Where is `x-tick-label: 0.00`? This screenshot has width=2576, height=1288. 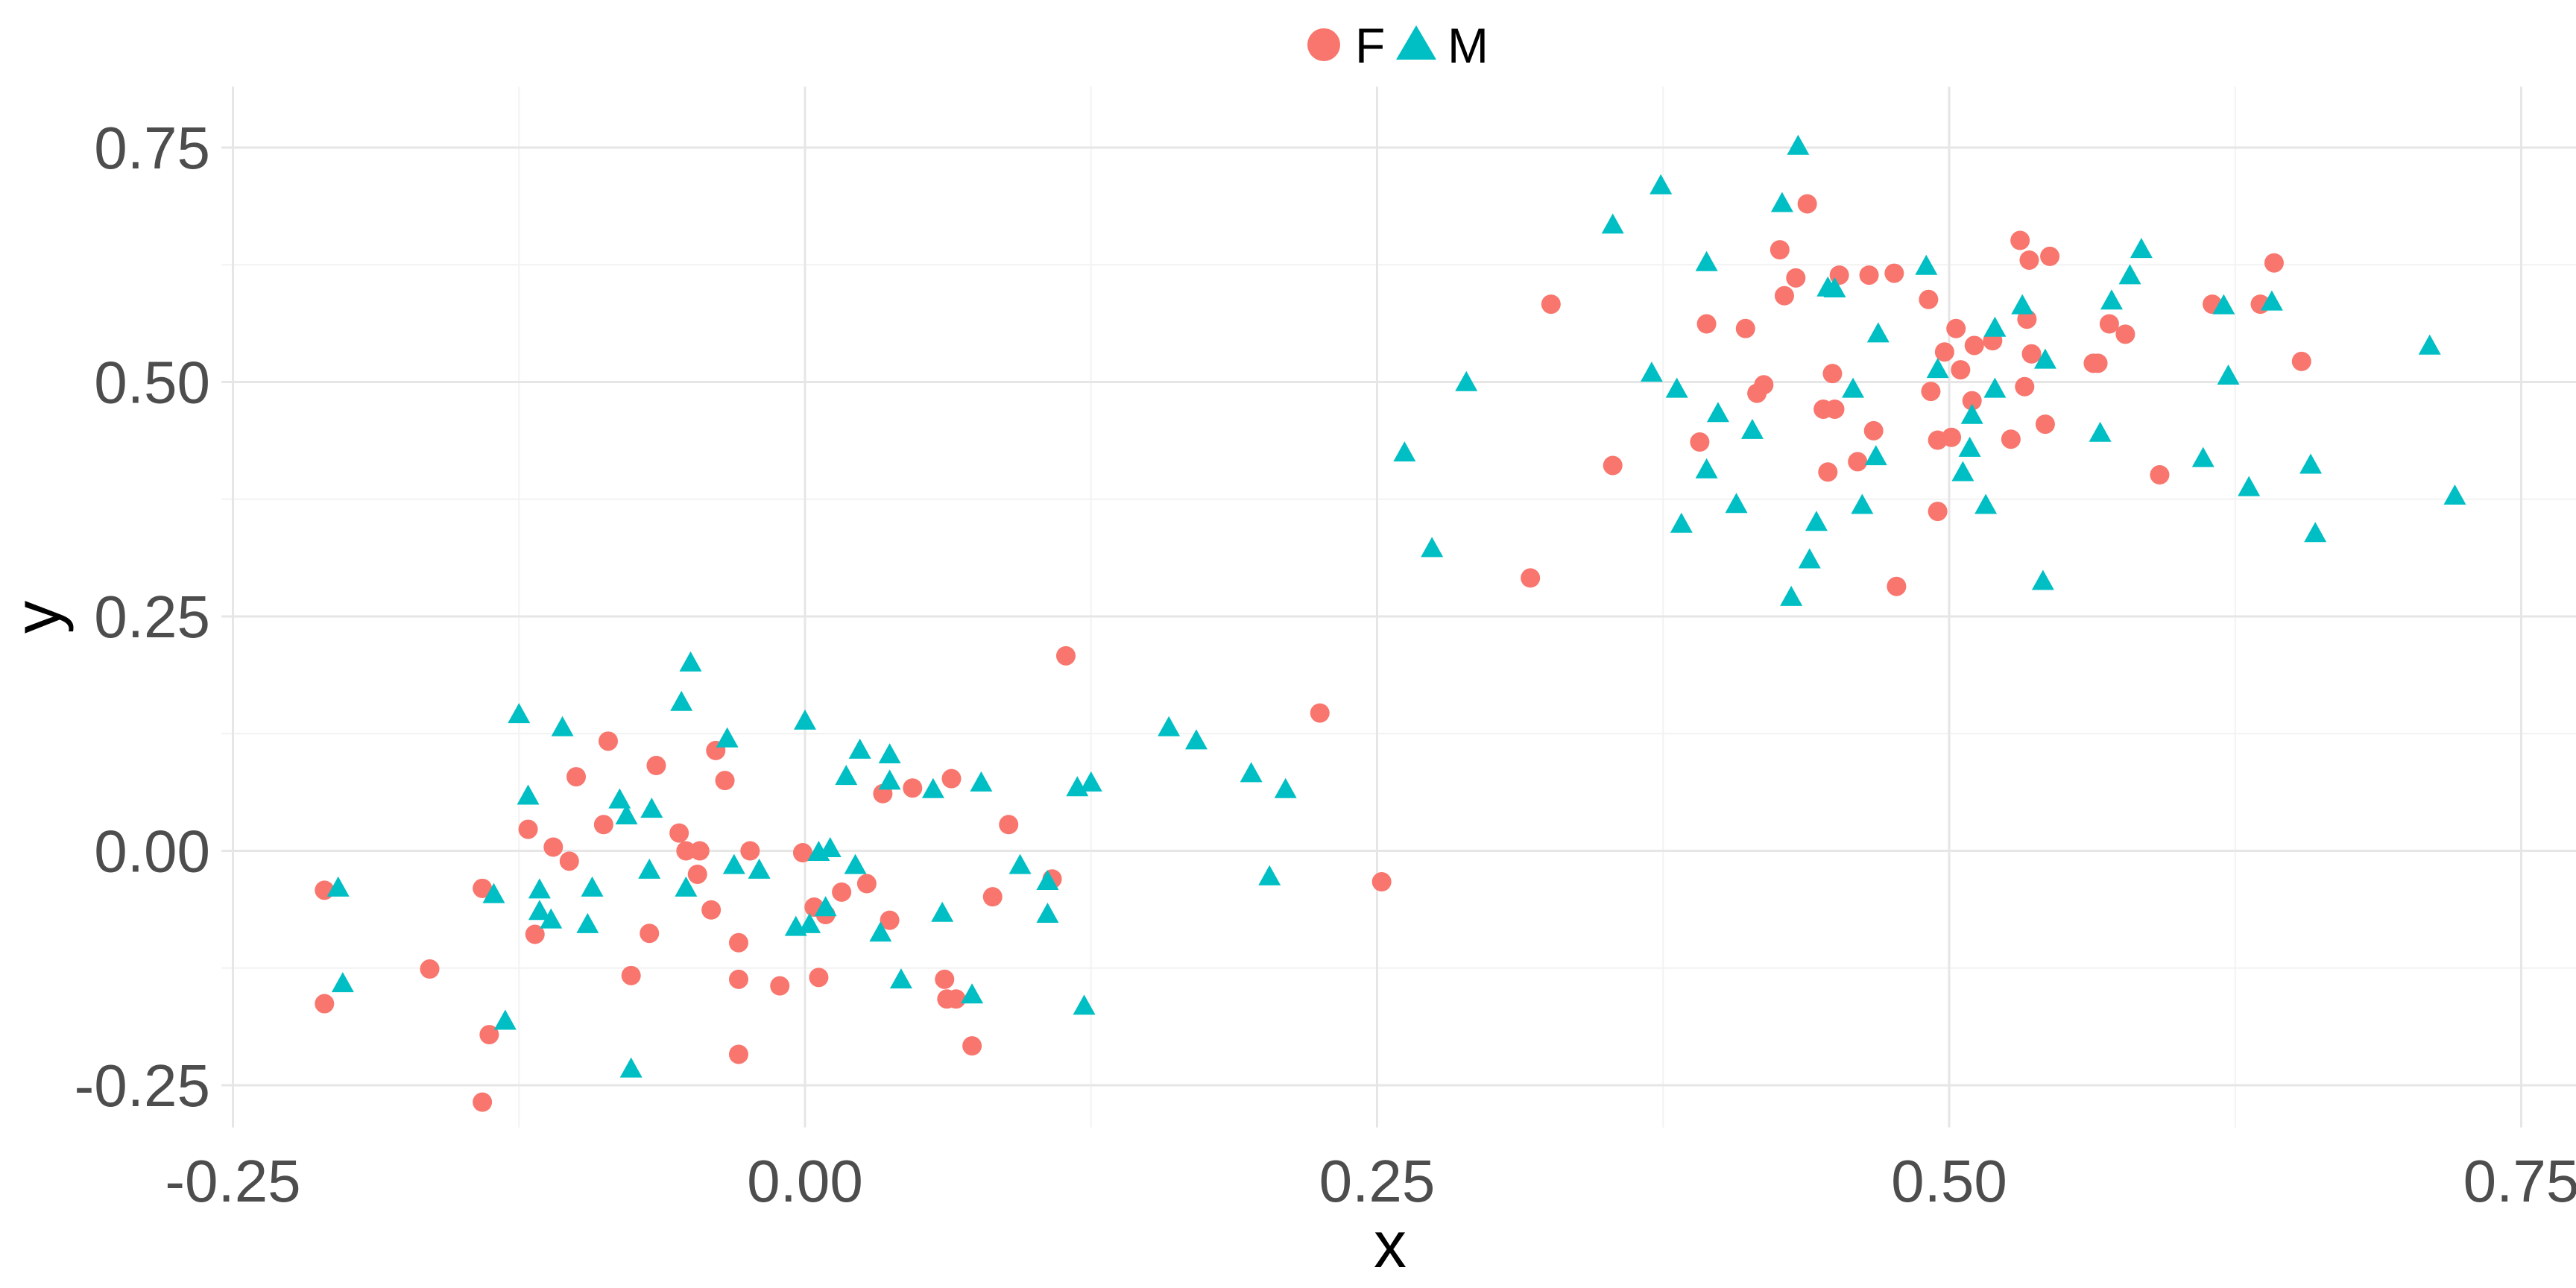 x-tick-label: 0.00 is located at coordinates (805, 1181).